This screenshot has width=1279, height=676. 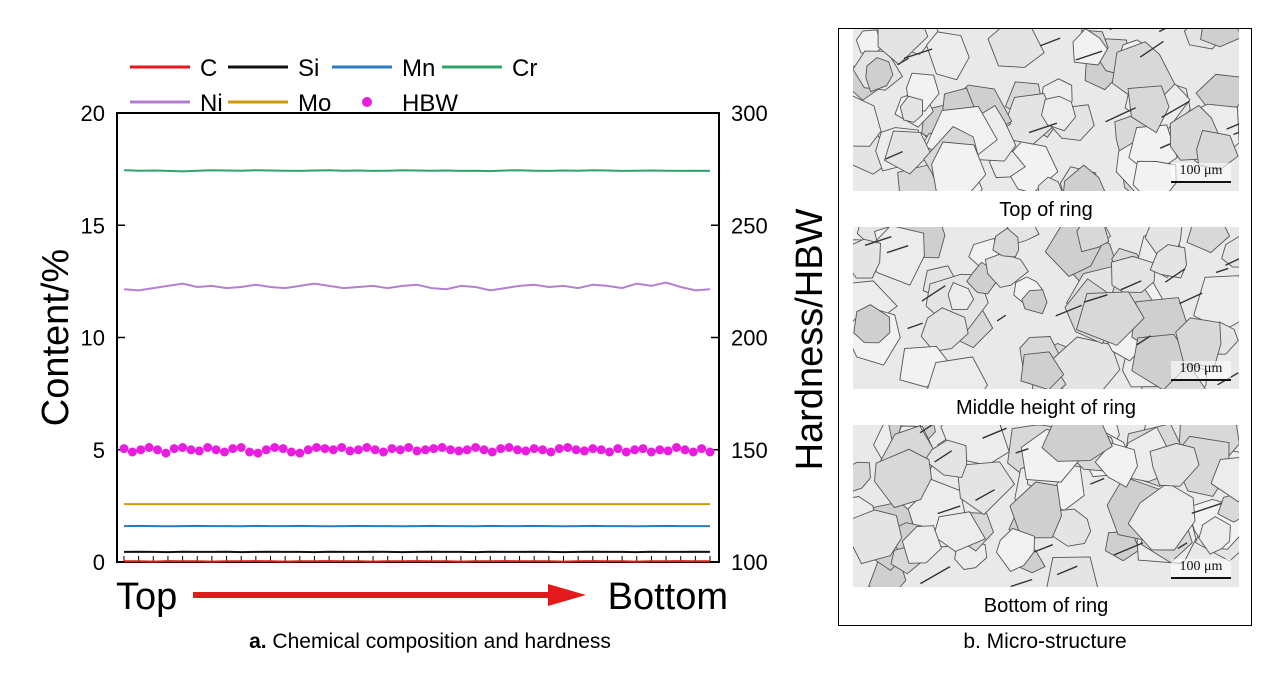 What do you see at coordinates (524, 68) in the screenshot?
I see `legend-label-cr: Cr` at bounding box center [524, 68].